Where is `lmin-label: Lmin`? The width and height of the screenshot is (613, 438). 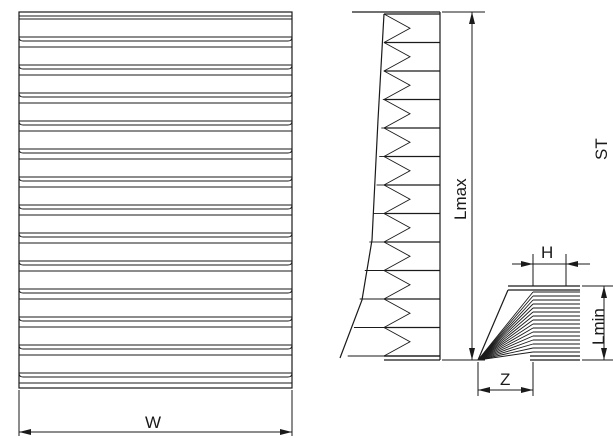 lmin-label: Lmin is located at coordinates (598, 326).